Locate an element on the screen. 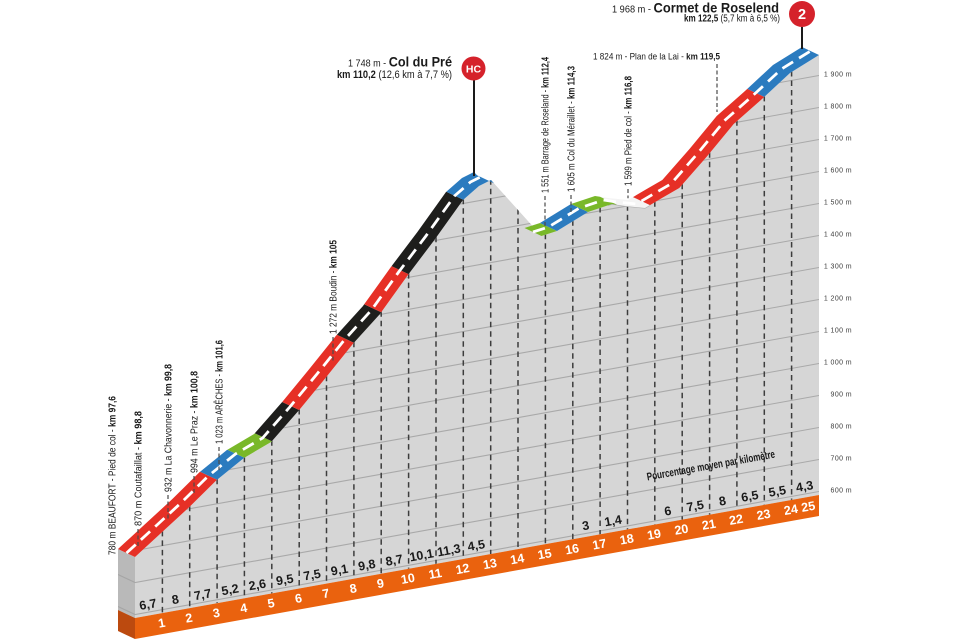 The width and height of the screenshot is (960, 640). svg-text: 22 is located at coordinates (736, 520).